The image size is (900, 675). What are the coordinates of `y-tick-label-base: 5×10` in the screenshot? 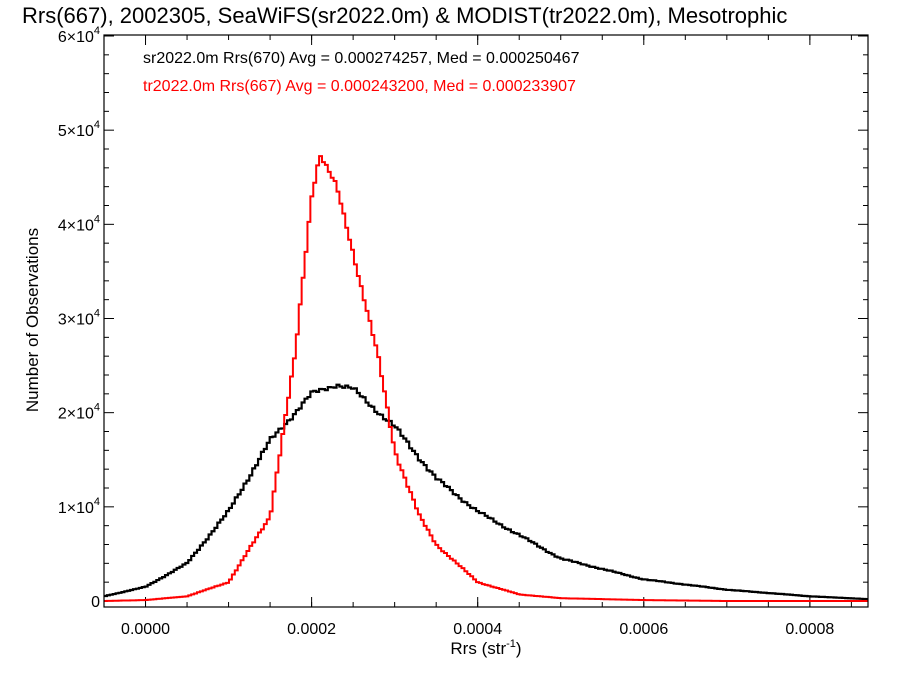 It's located at (76, 131).